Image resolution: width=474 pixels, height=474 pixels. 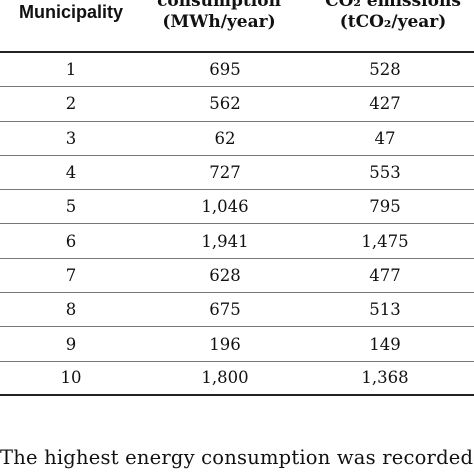 What do you see at coordinates (393, 22) in the screenshot?
I see `header-co2-line2: (tCO₂/year)` at bounding box center [393, 22].